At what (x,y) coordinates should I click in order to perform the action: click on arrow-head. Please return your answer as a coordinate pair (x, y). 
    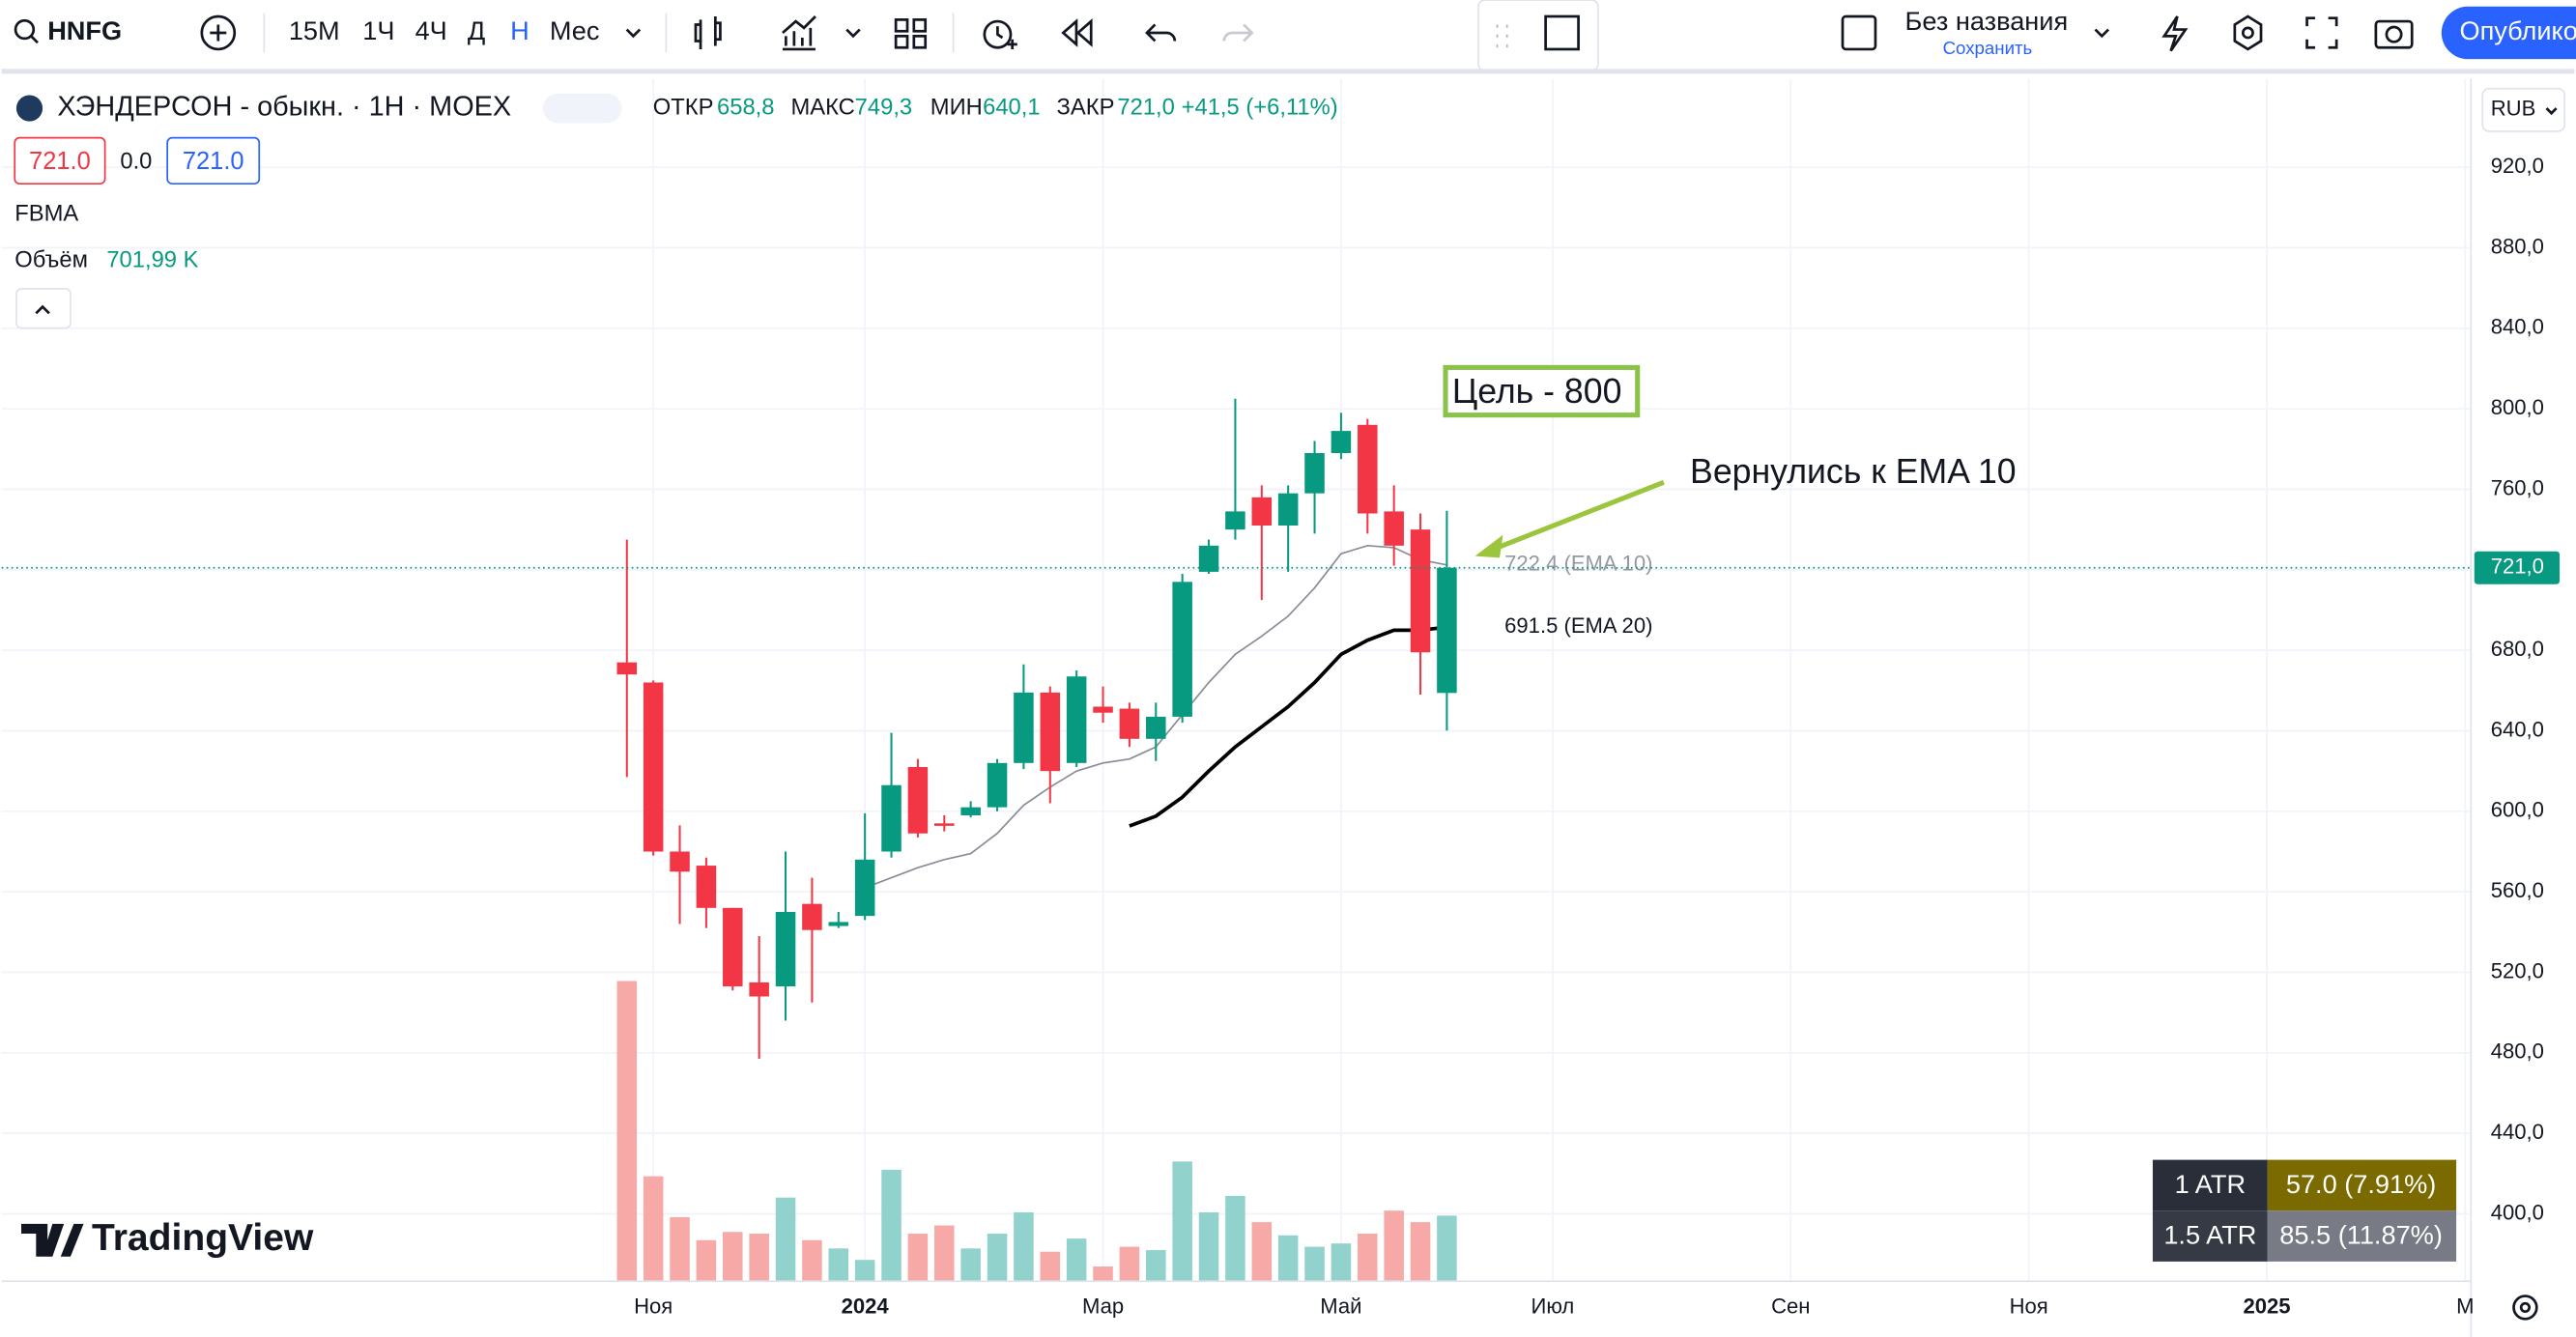
    Looking at the image, I should click on (1489, 546).